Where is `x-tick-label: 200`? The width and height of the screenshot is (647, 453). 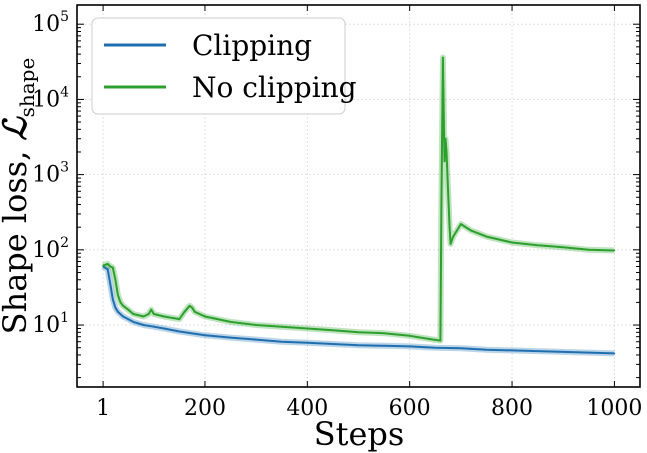 x-tick-label: 200 is located at coordinates (205, 408).